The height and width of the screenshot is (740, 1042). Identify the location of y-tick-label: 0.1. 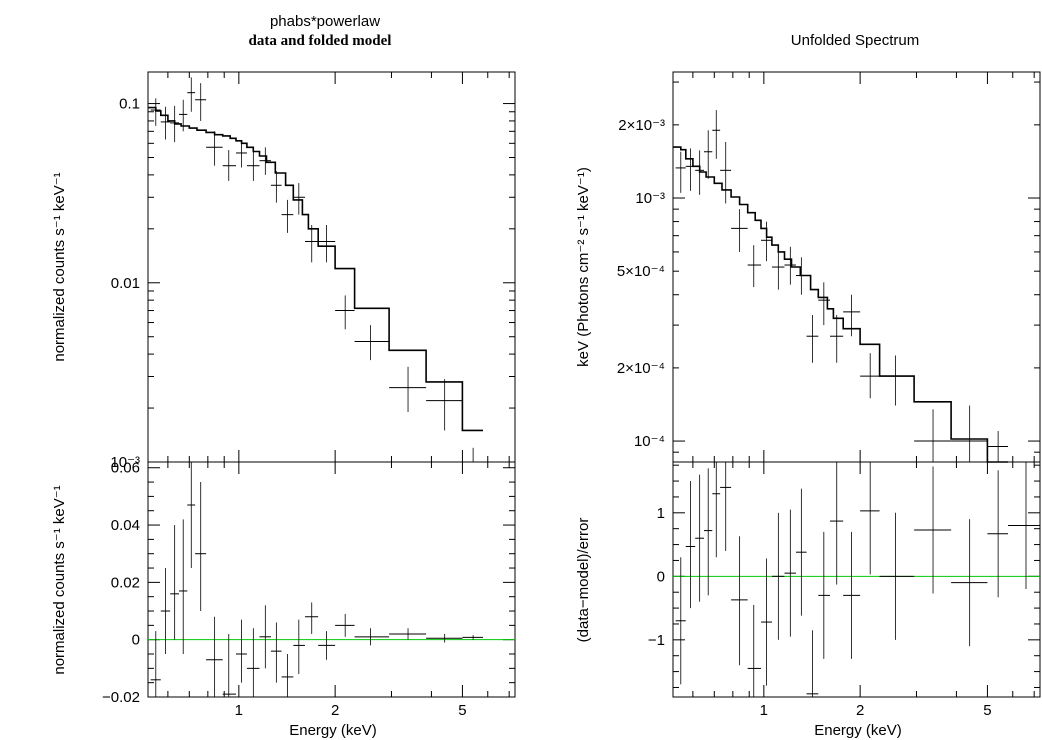
(129, 104).